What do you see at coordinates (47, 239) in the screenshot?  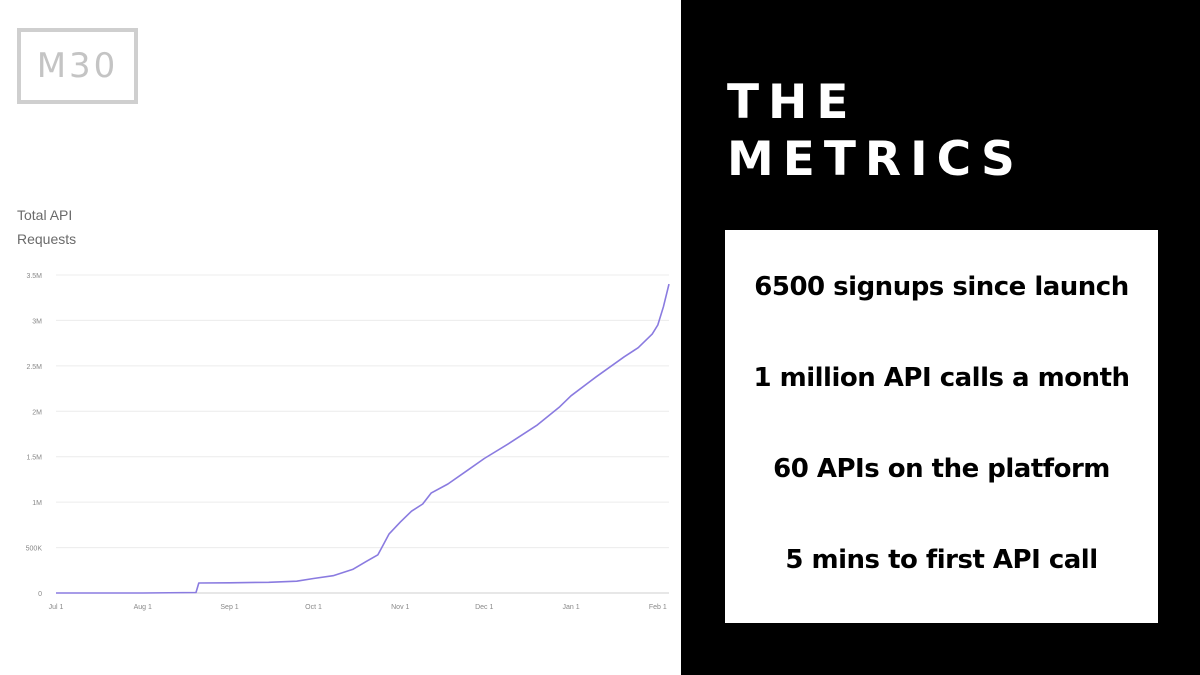 I see `chart-title-line-2: Requests` at bounding box center [47, 239].